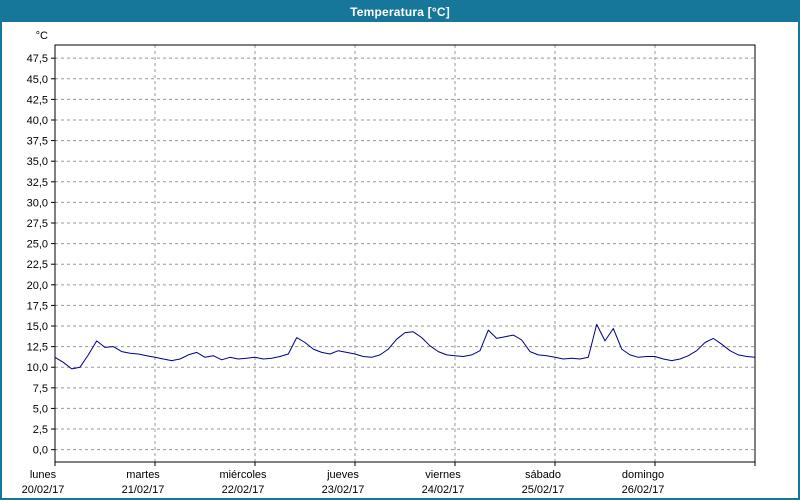 The image size is (800, 500). Describe the element at coordinates (37, 80) in the screenshot. I see `y-tick-label: 45,0` at that location.